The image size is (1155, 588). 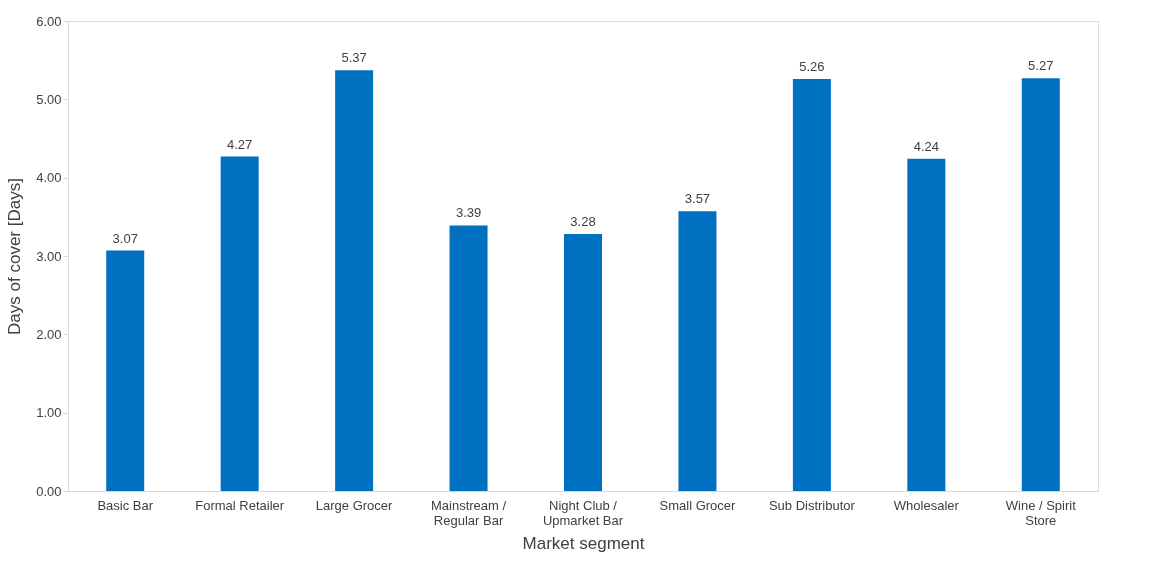 I want to click on x-tick-label: Large Grocer, so click(x=354, y=505).